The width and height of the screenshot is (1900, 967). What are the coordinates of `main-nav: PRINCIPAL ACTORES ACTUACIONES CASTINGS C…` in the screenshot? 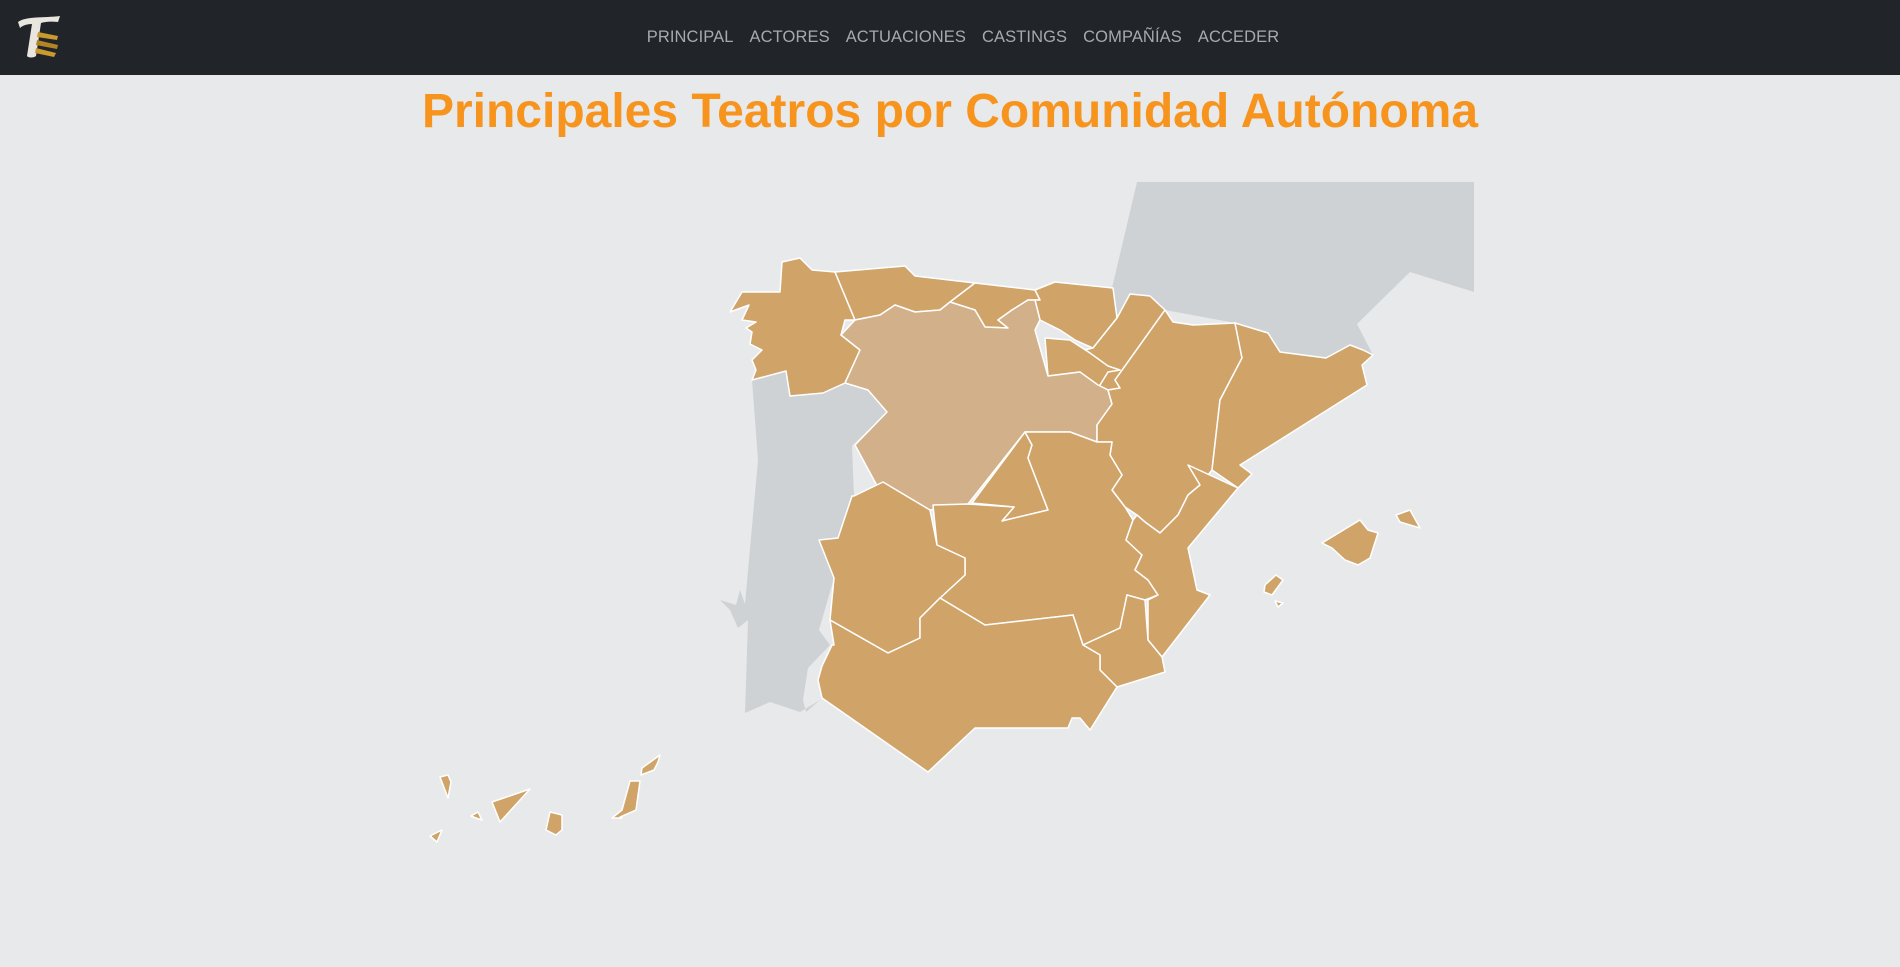 It's located at (950, 37).